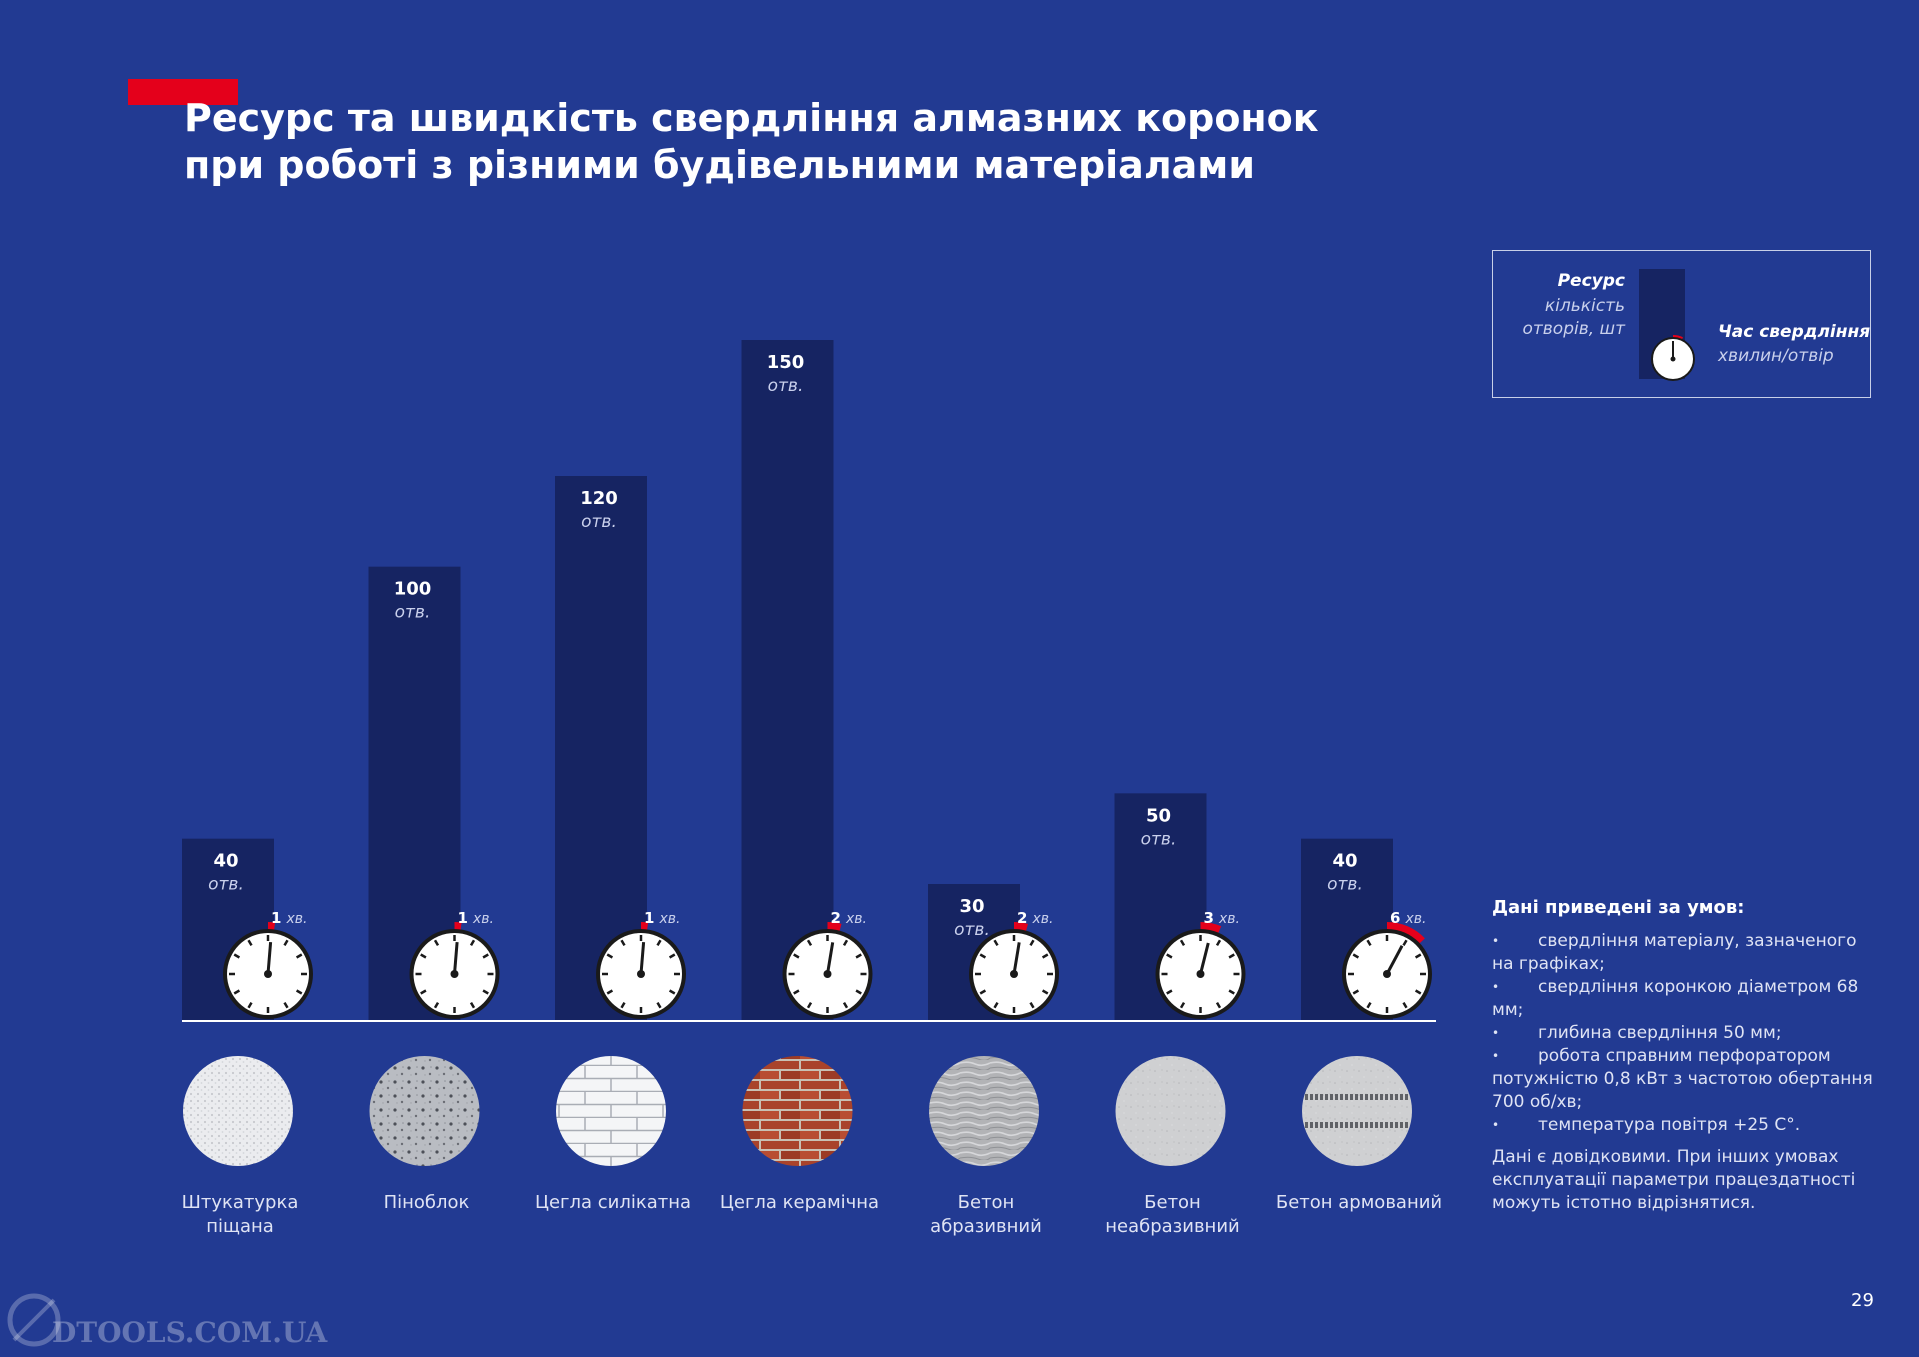  I want to click on time-label: 6 хв., so click(1408, 918).